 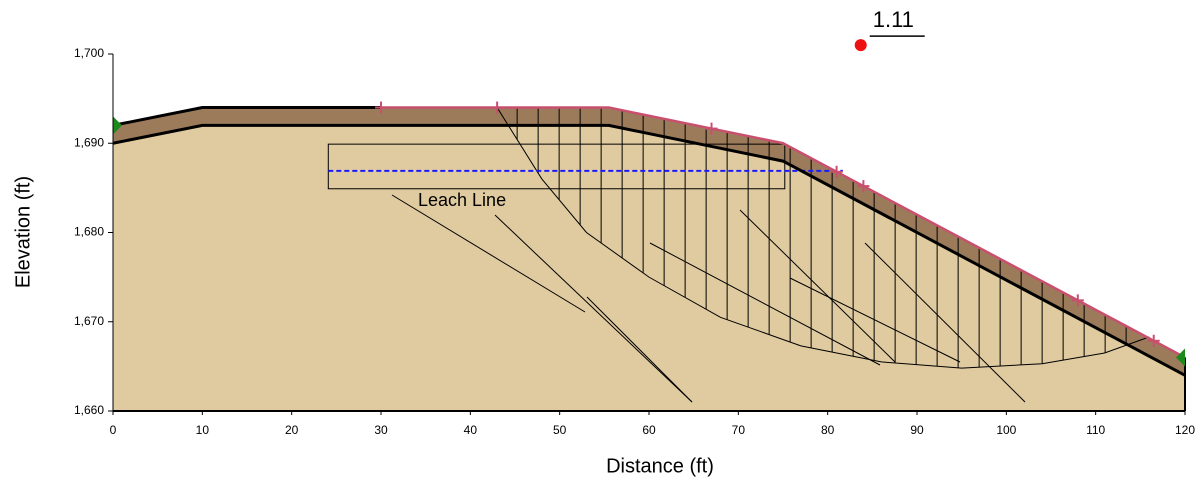 What do you see at coordinates (739, 430) in the screenshot?
I see `x-tick-label: 70` at bounding box center [739, 430].